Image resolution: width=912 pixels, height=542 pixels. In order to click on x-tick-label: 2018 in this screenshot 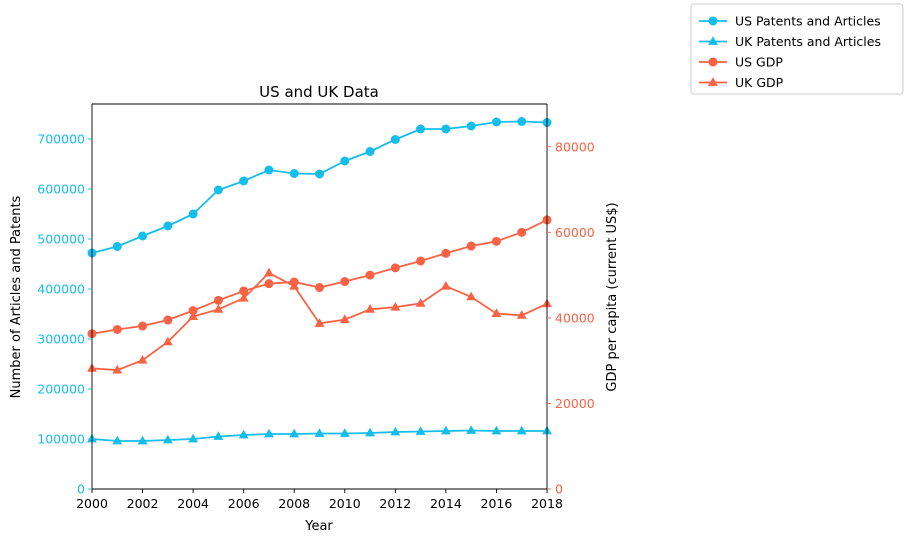, I will do `click(547, 503)`.